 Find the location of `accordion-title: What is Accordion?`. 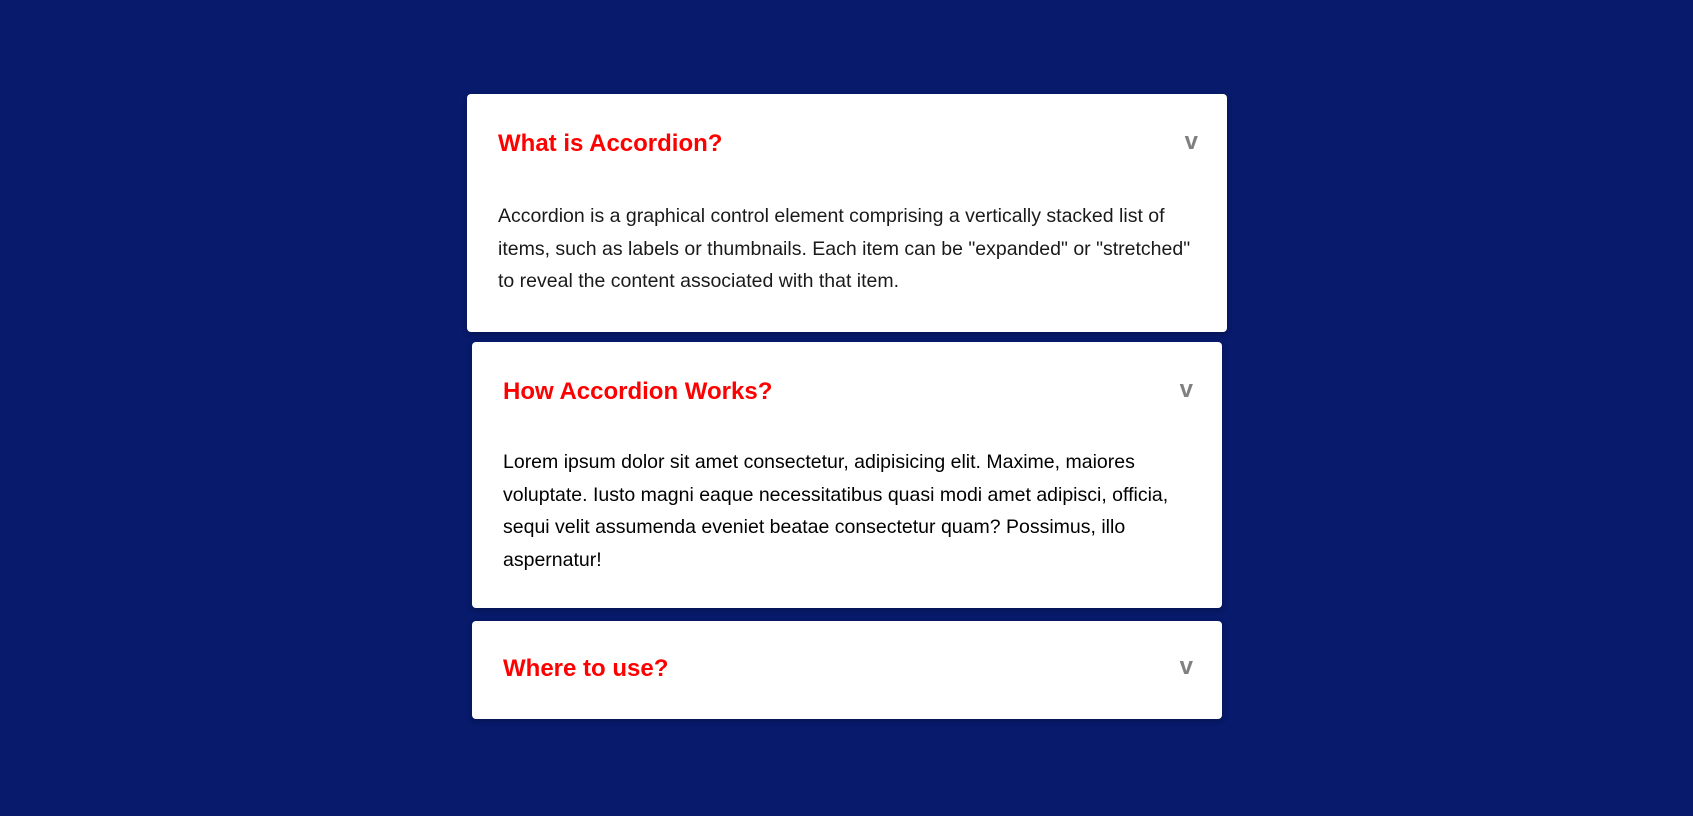

accordion-title: What is Accordion? is located at coordinates (610, 143).